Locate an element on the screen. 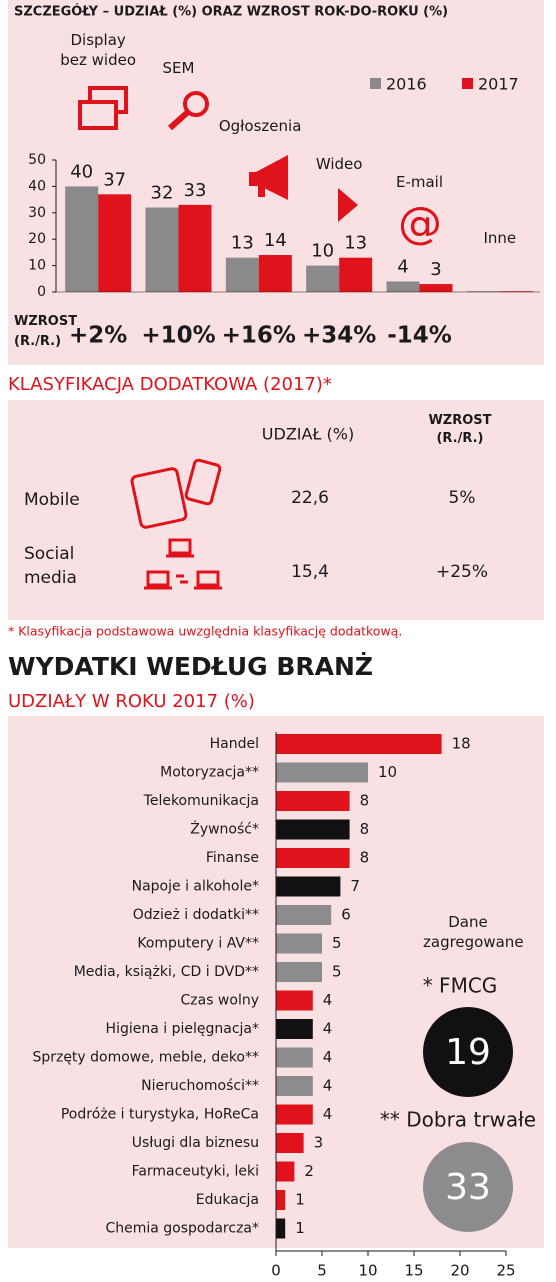 The height and width of the screenshot is (1282, 556). icon-search is located at coordinates (188, 111).